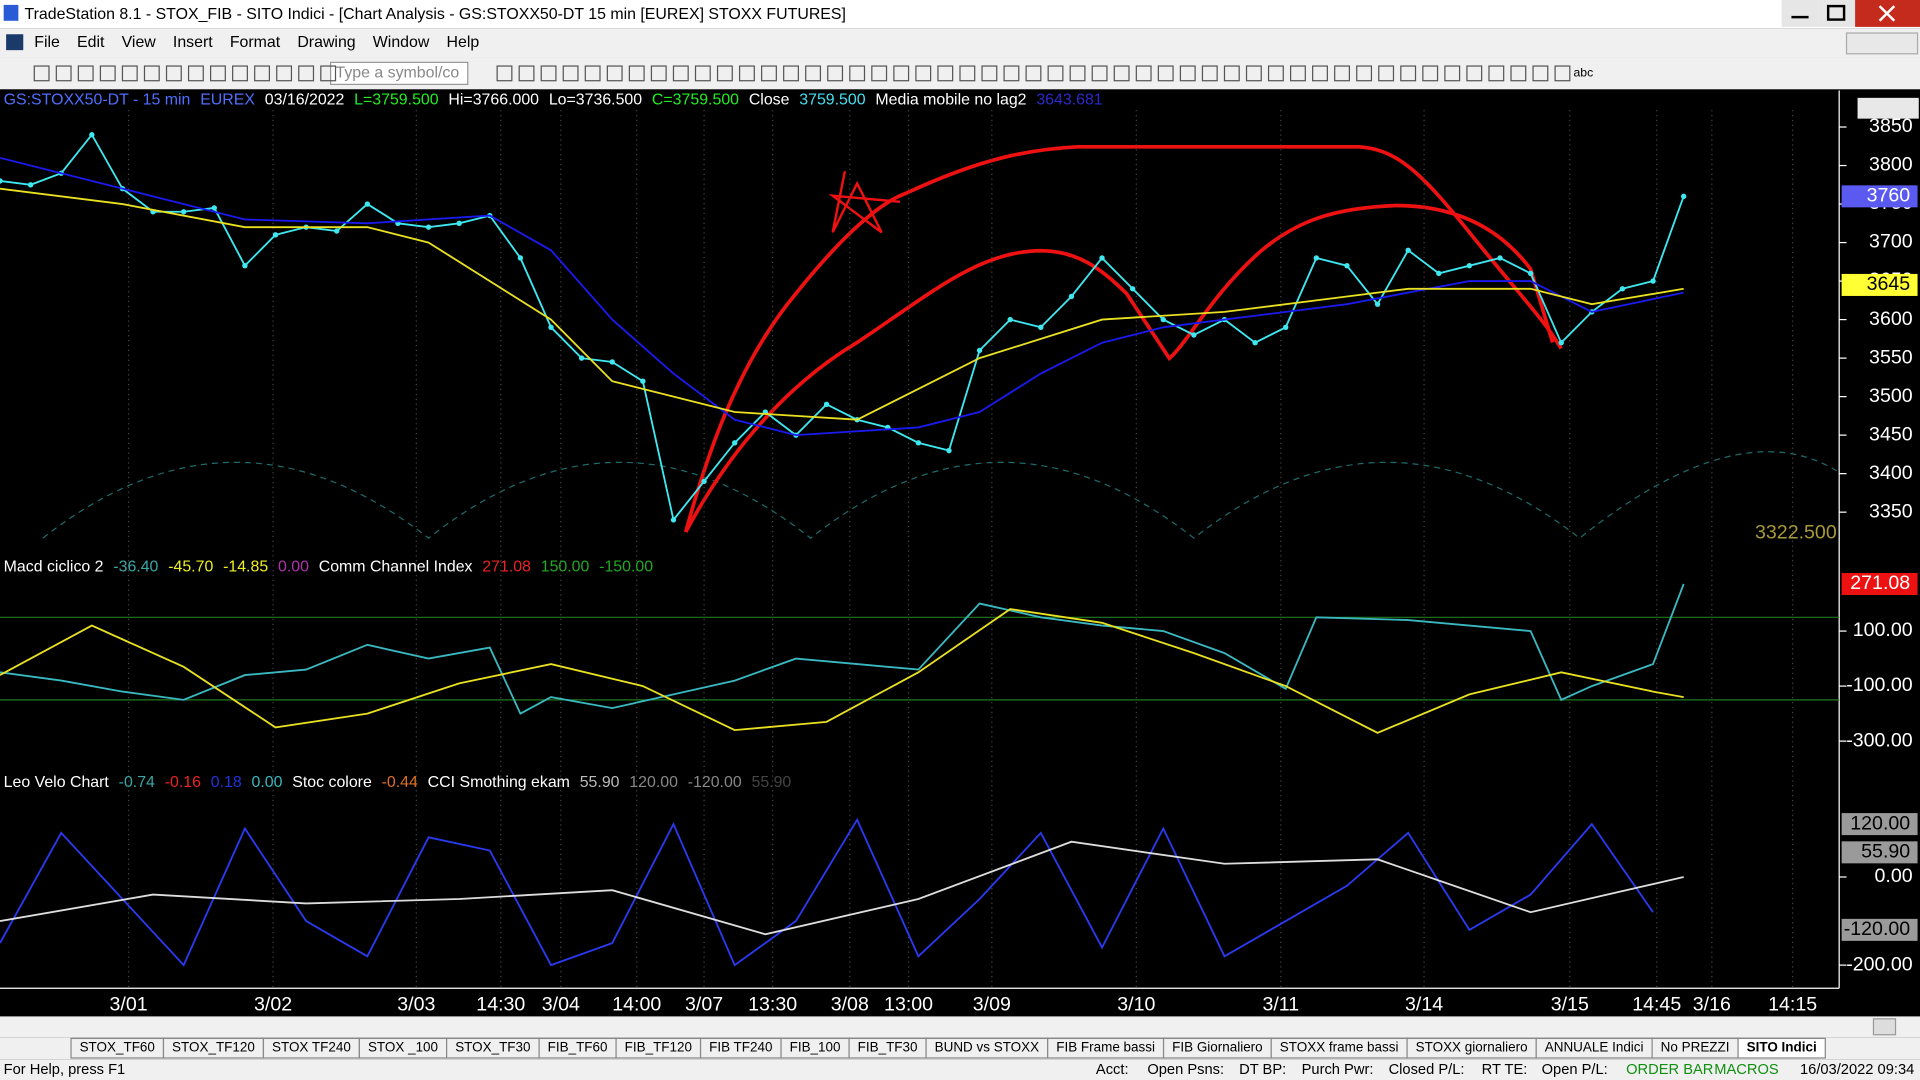 The width and height of the screenshot is (1920, 1080). What do you see at coordinates (193, 42) in the screenshot?
I see `menu-item: Insert` at bounding box center [193, 42].